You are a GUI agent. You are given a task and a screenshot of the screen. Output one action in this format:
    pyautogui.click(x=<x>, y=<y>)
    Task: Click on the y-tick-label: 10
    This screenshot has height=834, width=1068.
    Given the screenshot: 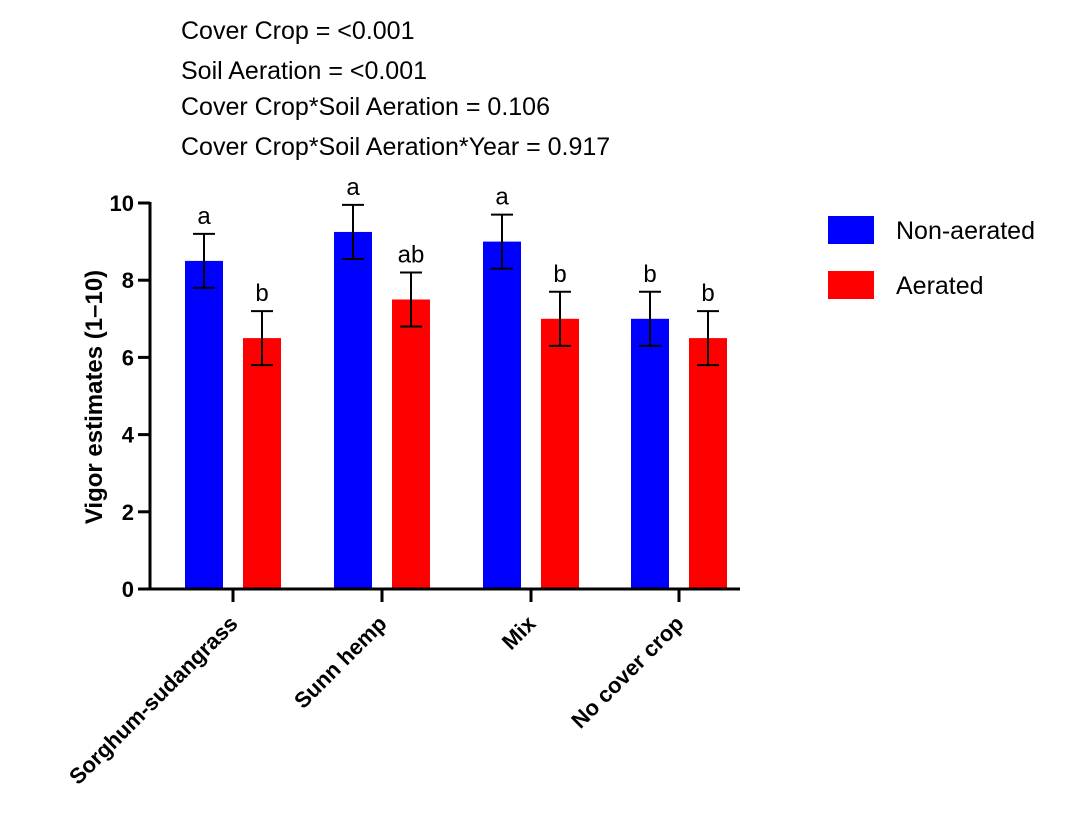 What is the action you would take?
    pyautogui.click(x=122, y=203)
    